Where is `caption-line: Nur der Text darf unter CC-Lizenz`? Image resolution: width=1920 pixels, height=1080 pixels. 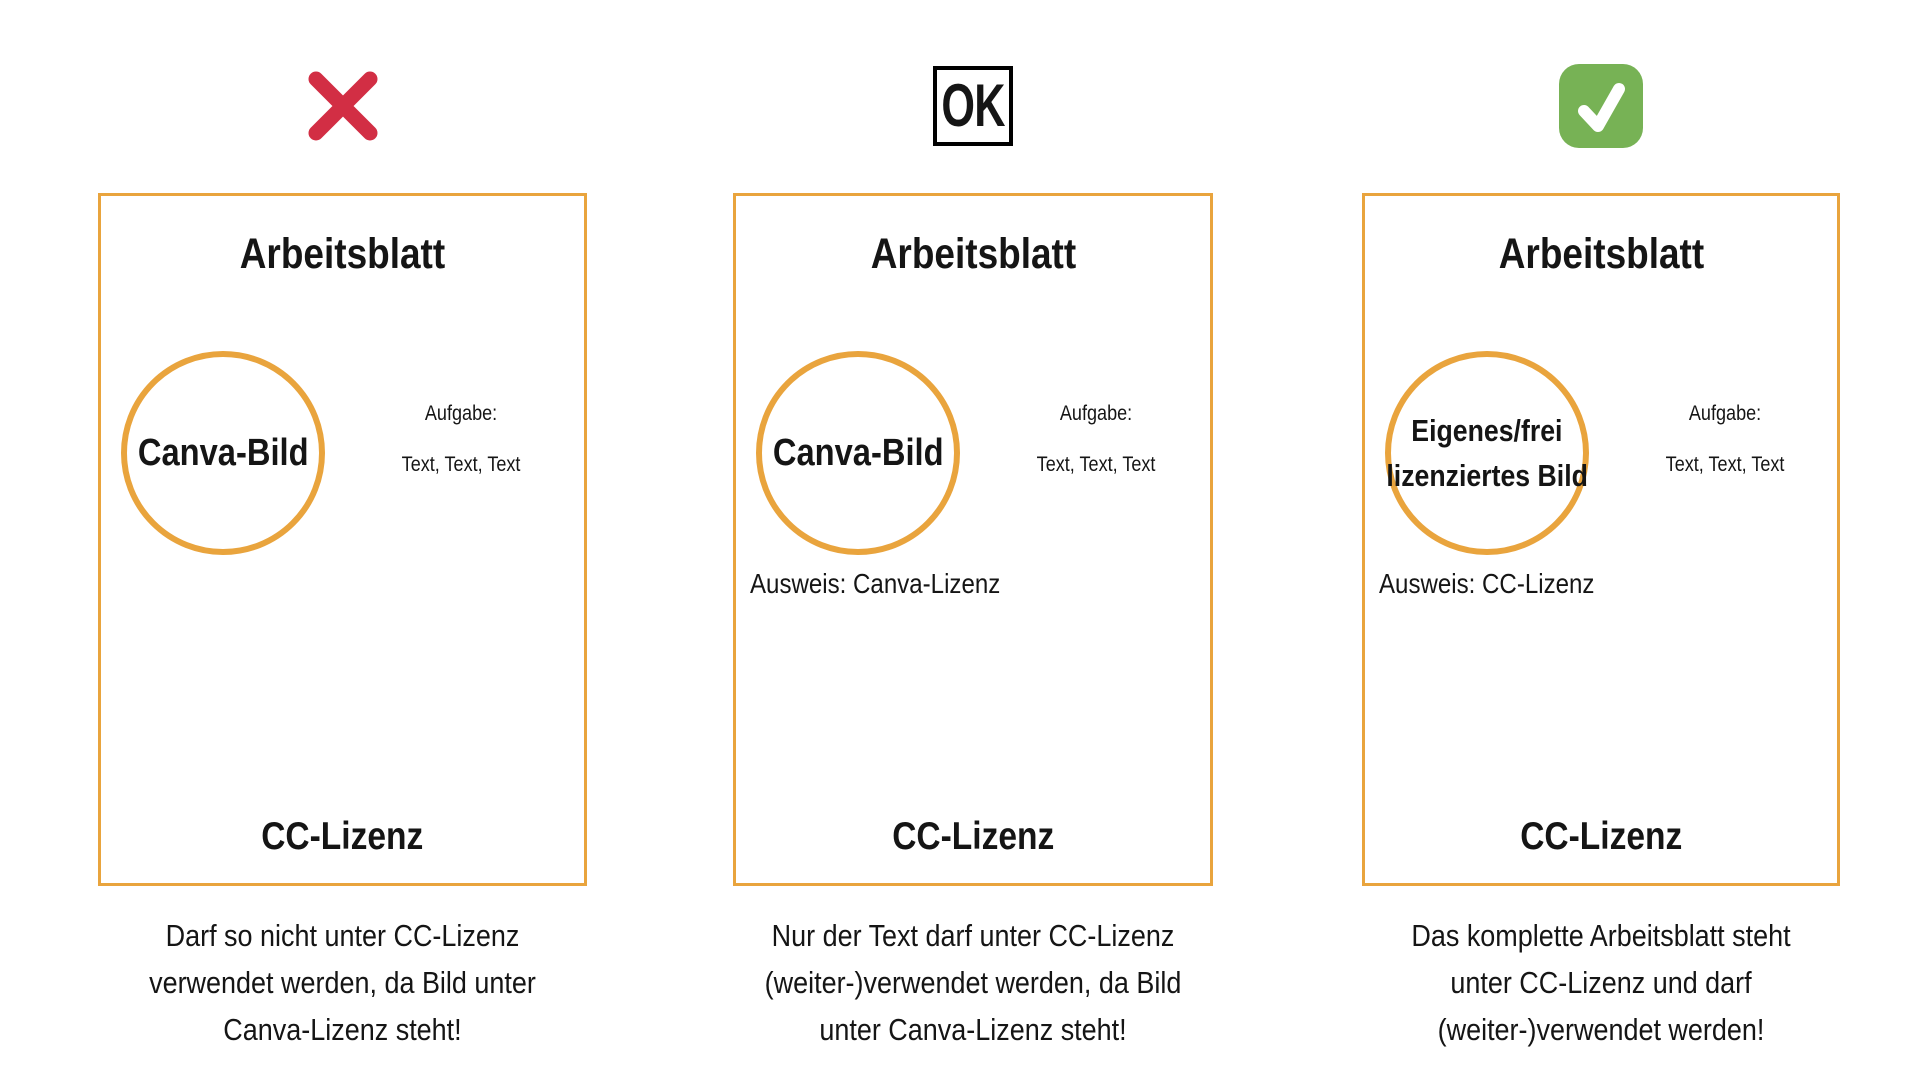
caption-line: Nur der Text darf unter CC-Lizenz is located at coordinates (973, 935).